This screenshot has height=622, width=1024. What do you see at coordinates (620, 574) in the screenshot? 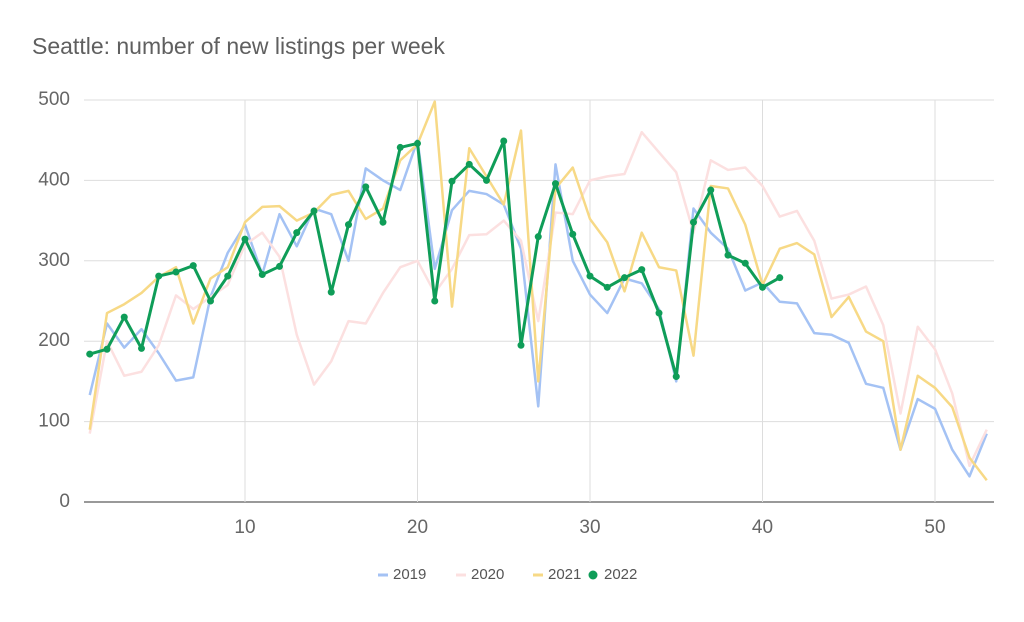
I see `legend-label: 2022` at bounding box center [620, 574].